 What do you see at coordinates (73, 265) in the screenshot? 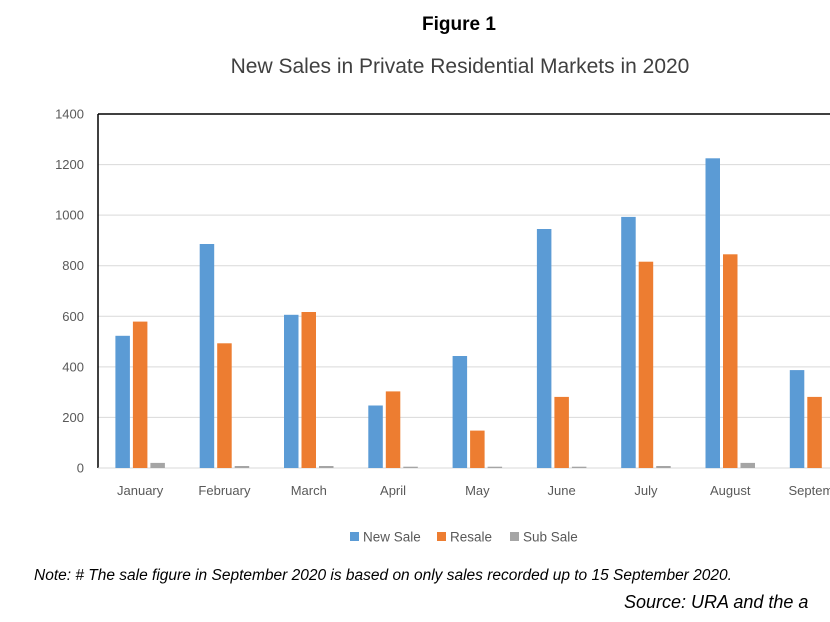
I see `y-tick-label: 800` at bounding box center [73, 265].